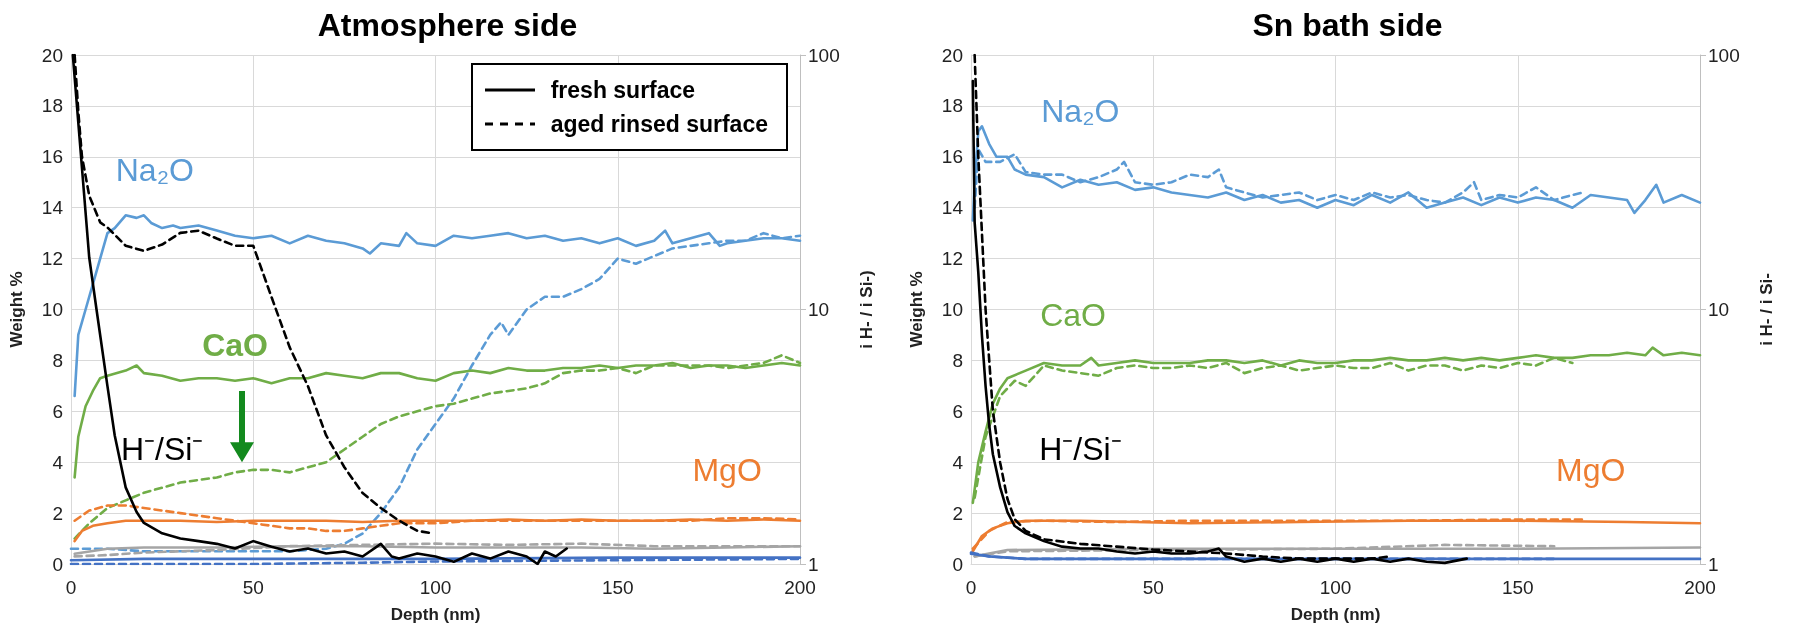  I want to click on chart-title: Atmosphere side, so click(447, 25).